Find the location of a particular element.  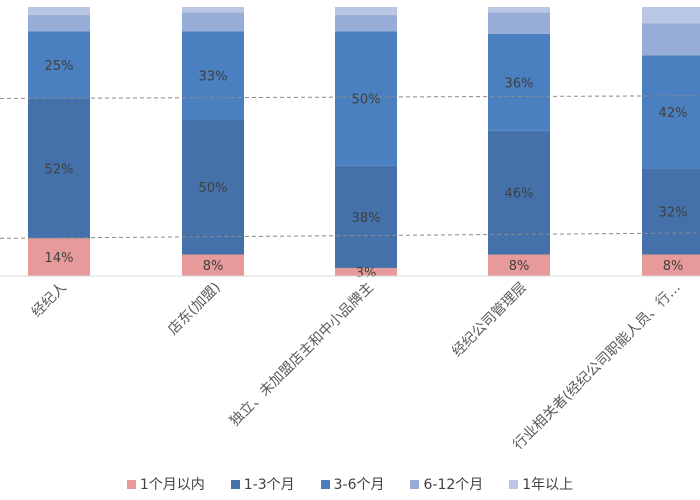

x-tick-label: 经纪公司管理层 is located at coordinates (489, 320).